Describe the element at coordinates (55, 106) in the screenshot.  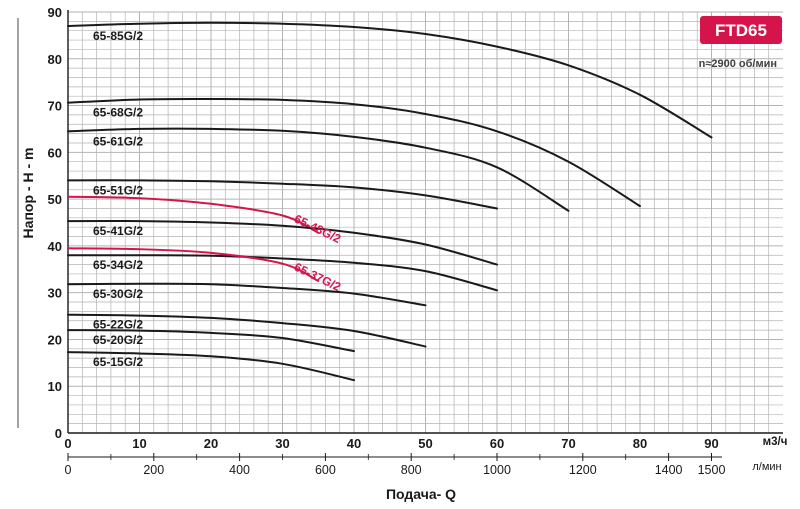
I see `y-tick-label: 70` at that location.